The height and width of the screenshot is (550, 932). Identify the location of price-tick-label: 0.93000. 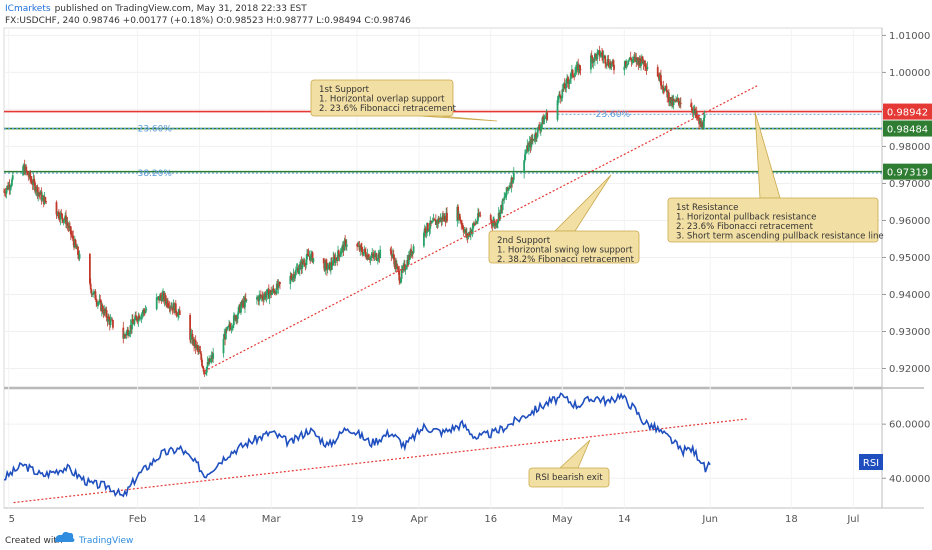
(909, 332).